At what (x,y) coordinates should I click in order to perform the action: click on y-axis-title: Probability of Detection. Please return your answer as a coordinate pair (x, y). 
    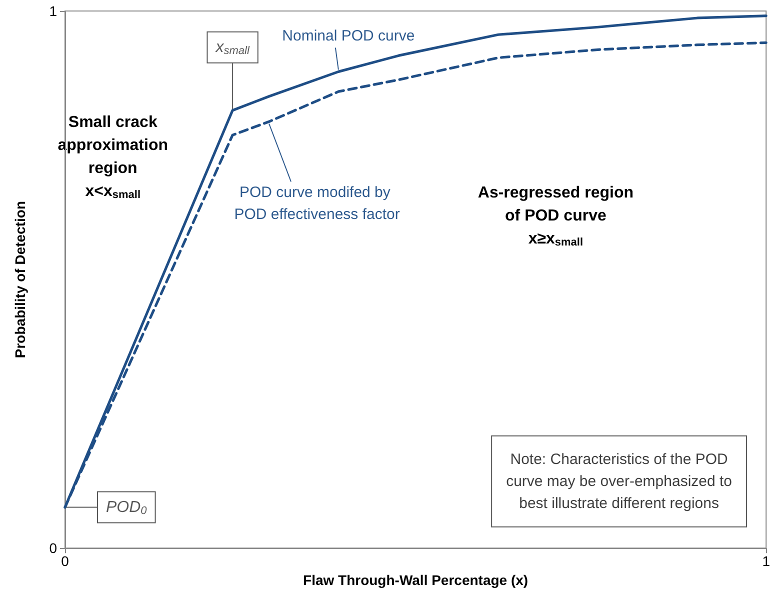
    Looking at the image, I should click on (20, 279).